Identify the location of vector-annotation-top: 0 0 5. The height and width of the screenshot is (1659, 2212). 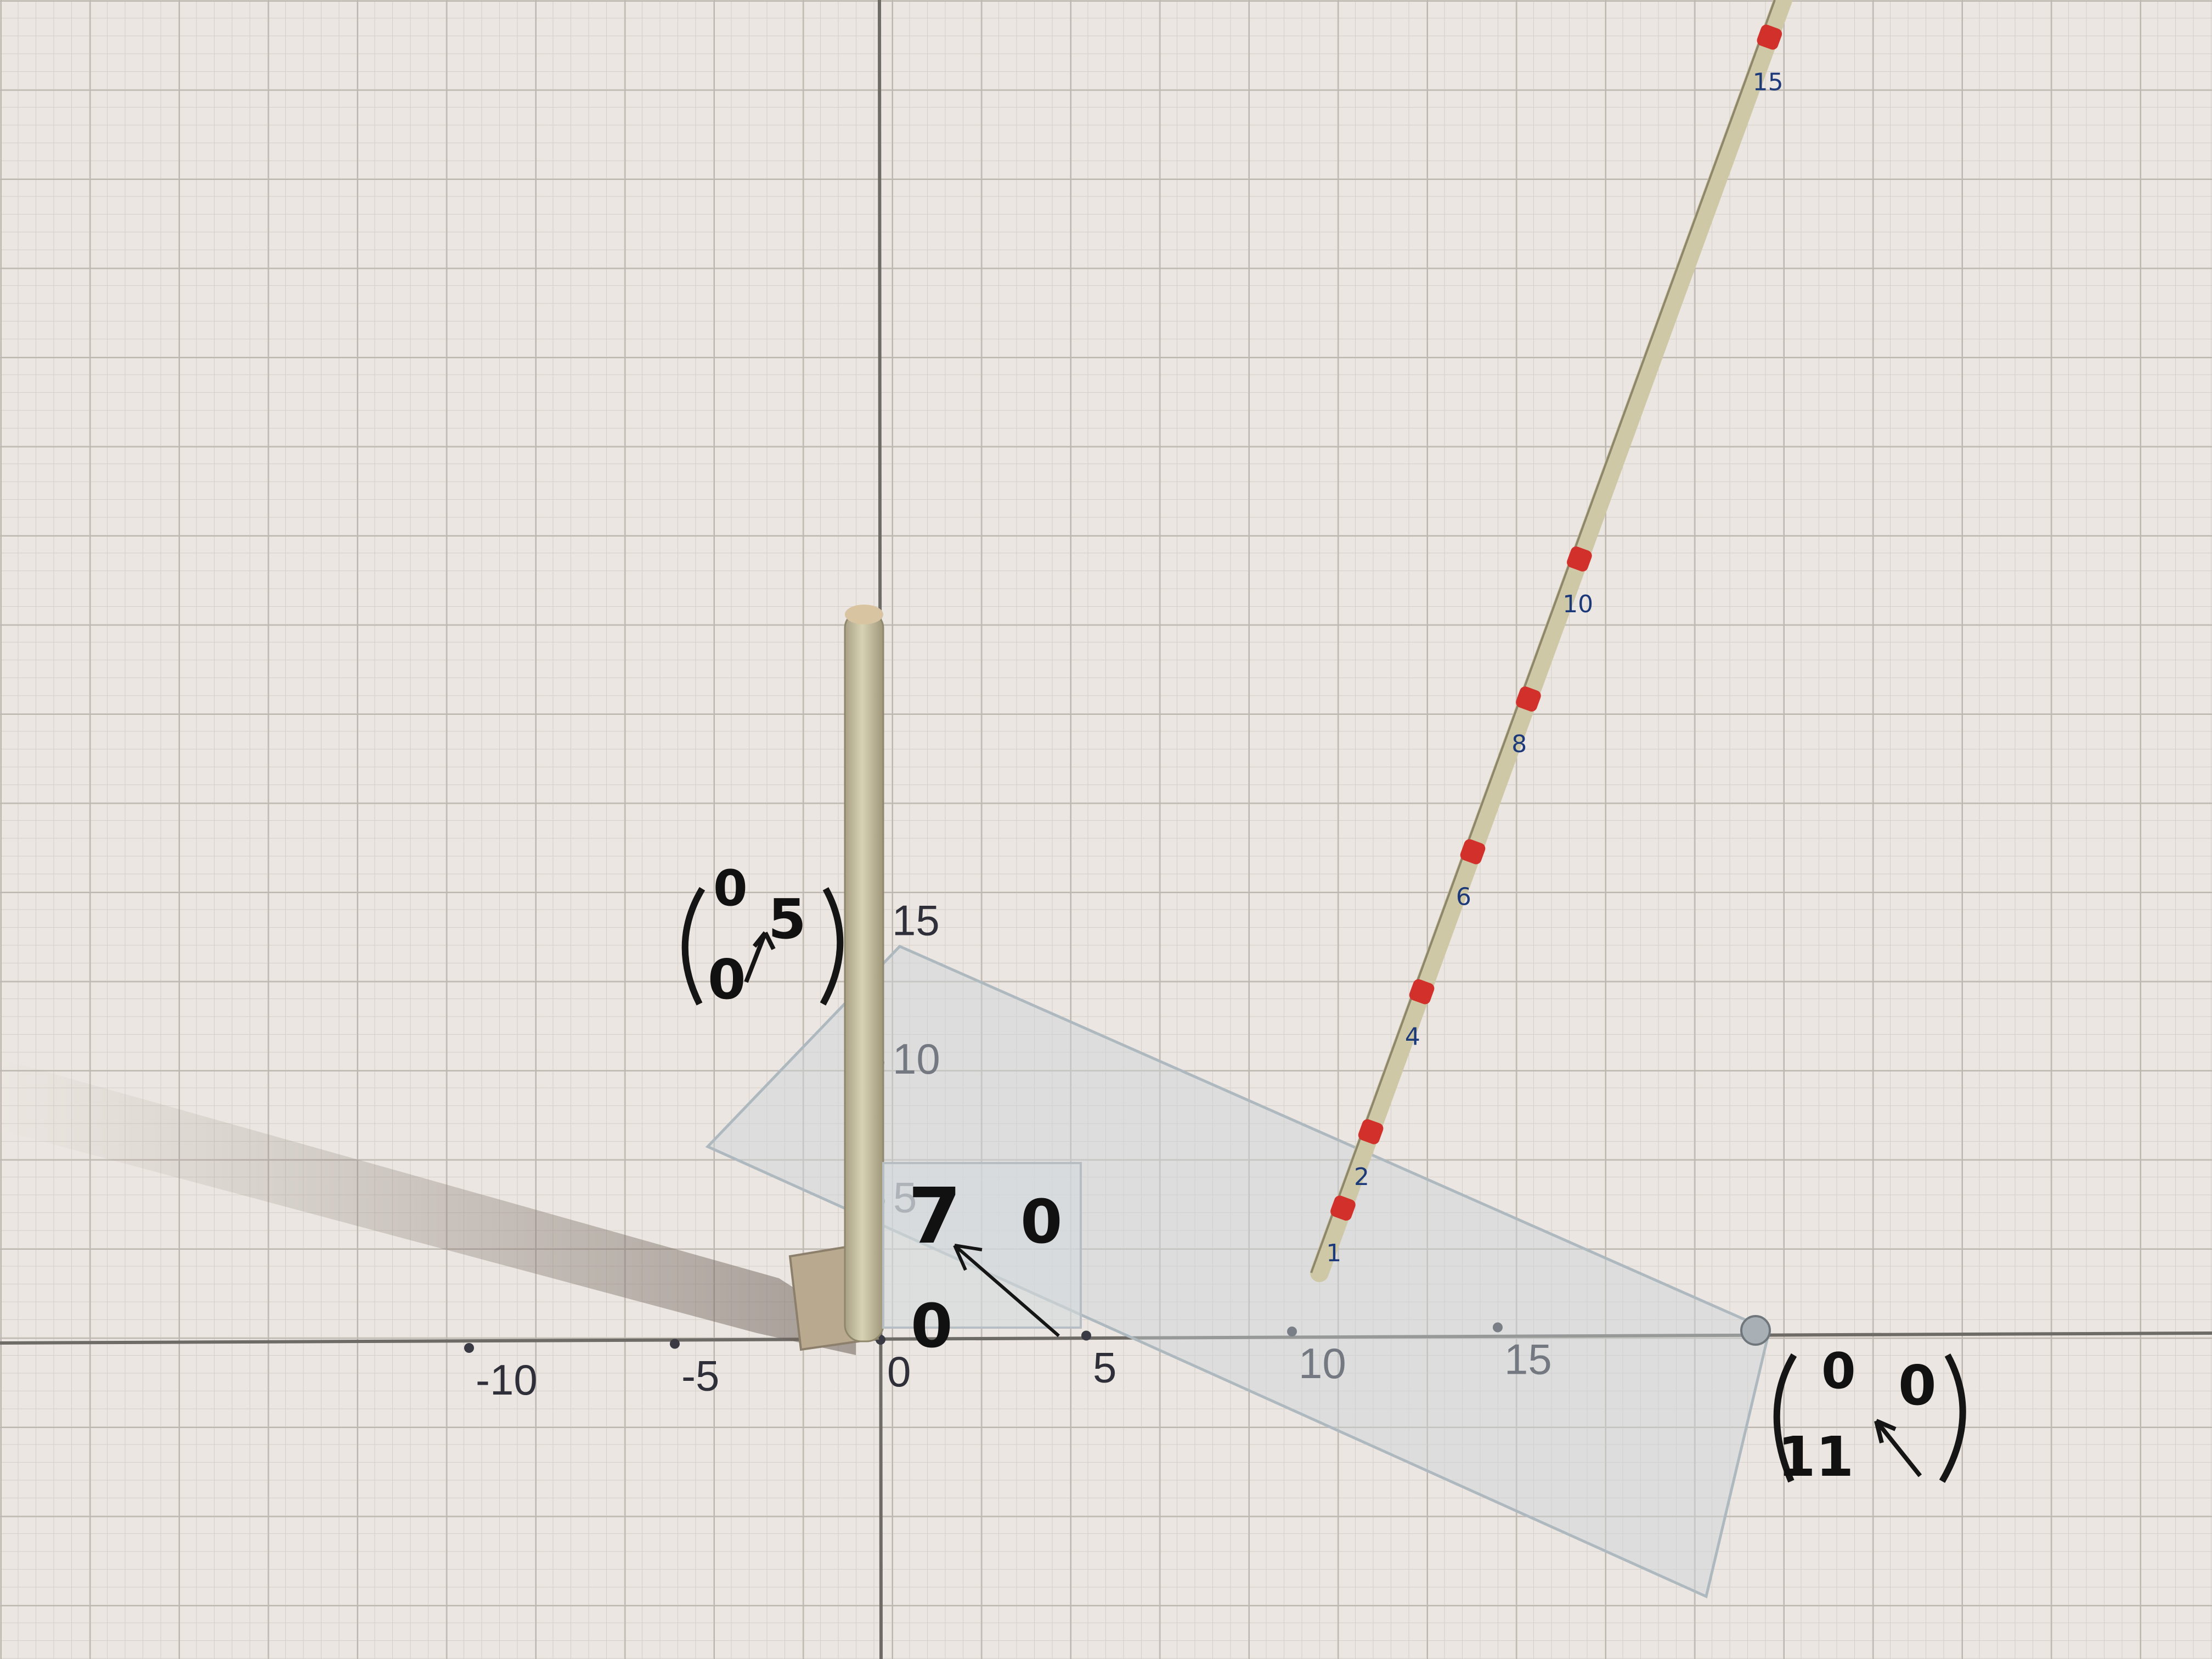
(763, 936).